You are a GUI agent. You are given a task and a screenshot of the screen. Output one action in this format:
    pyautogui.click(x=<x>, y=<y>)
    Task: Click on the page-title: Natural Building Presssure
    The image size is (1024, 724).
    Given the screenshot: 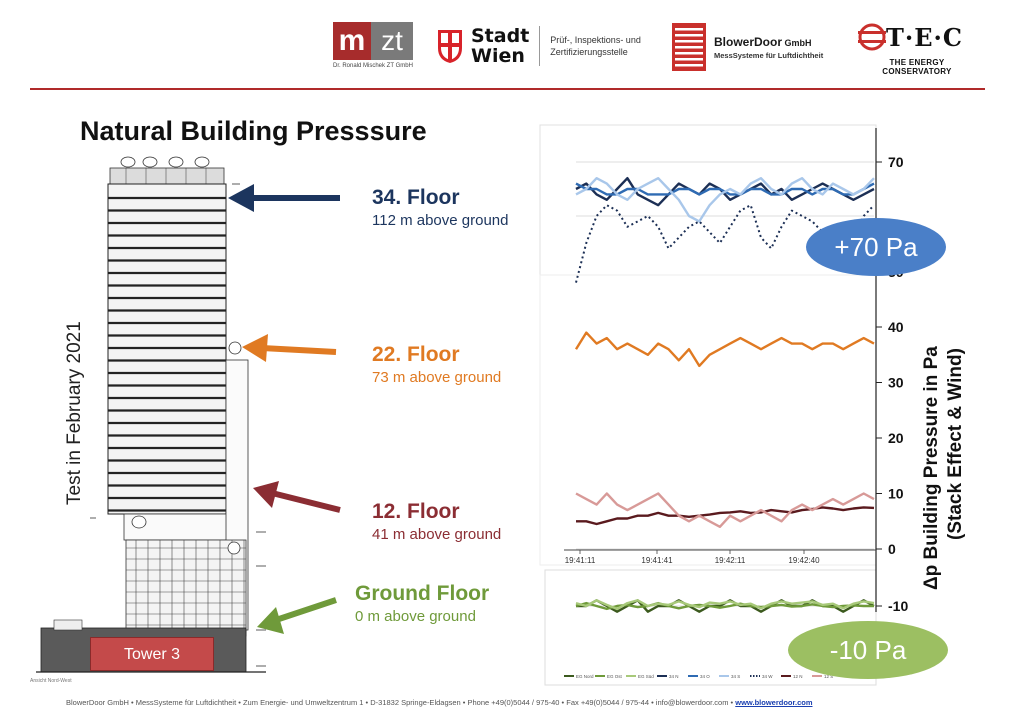 What is the action you would take?
    pyautogui.click(x=253, y=131)
    